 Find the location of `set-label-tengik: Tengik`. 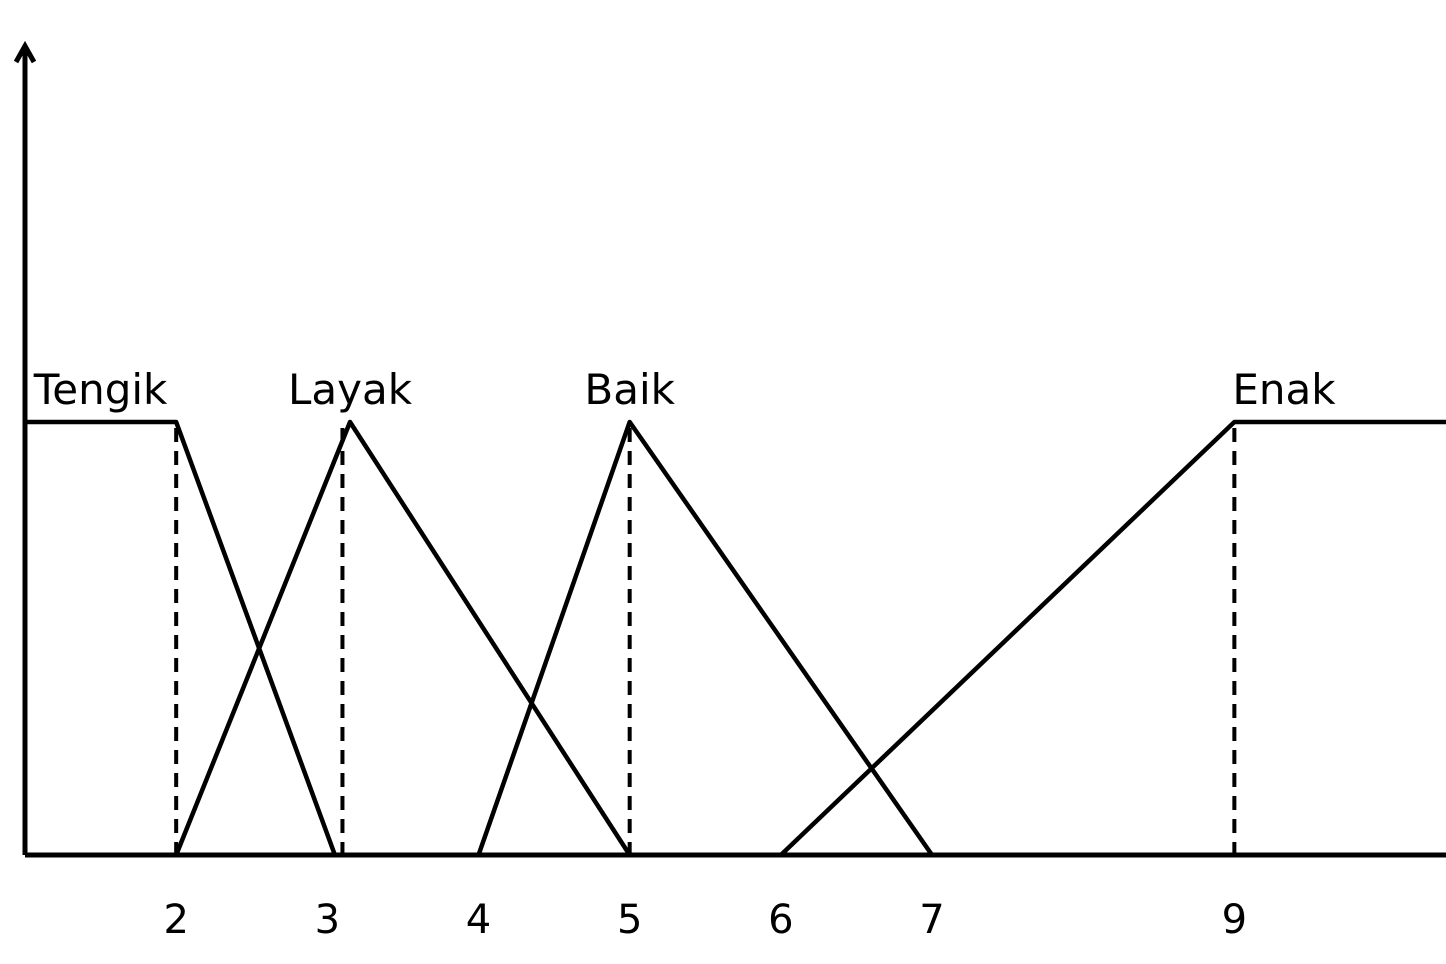

set-label-tengik: Tengik is located at coordinates (100, 389).